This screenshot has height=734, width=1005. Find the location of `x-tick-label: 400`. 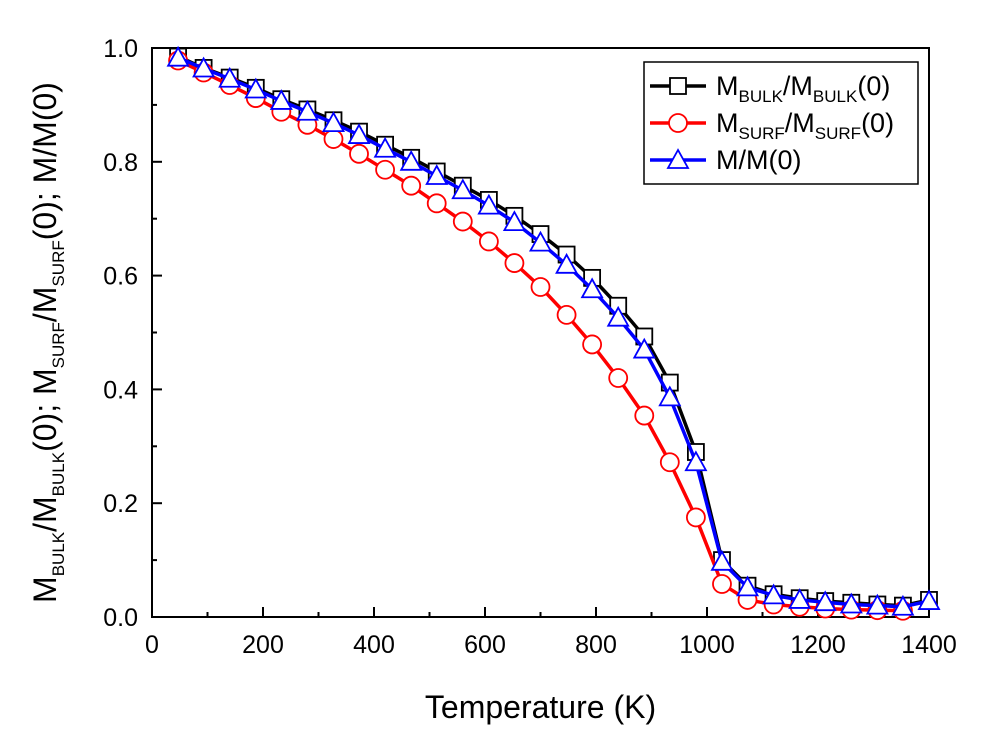

x-tick-label: 400 is located at coordinates (374, 645).